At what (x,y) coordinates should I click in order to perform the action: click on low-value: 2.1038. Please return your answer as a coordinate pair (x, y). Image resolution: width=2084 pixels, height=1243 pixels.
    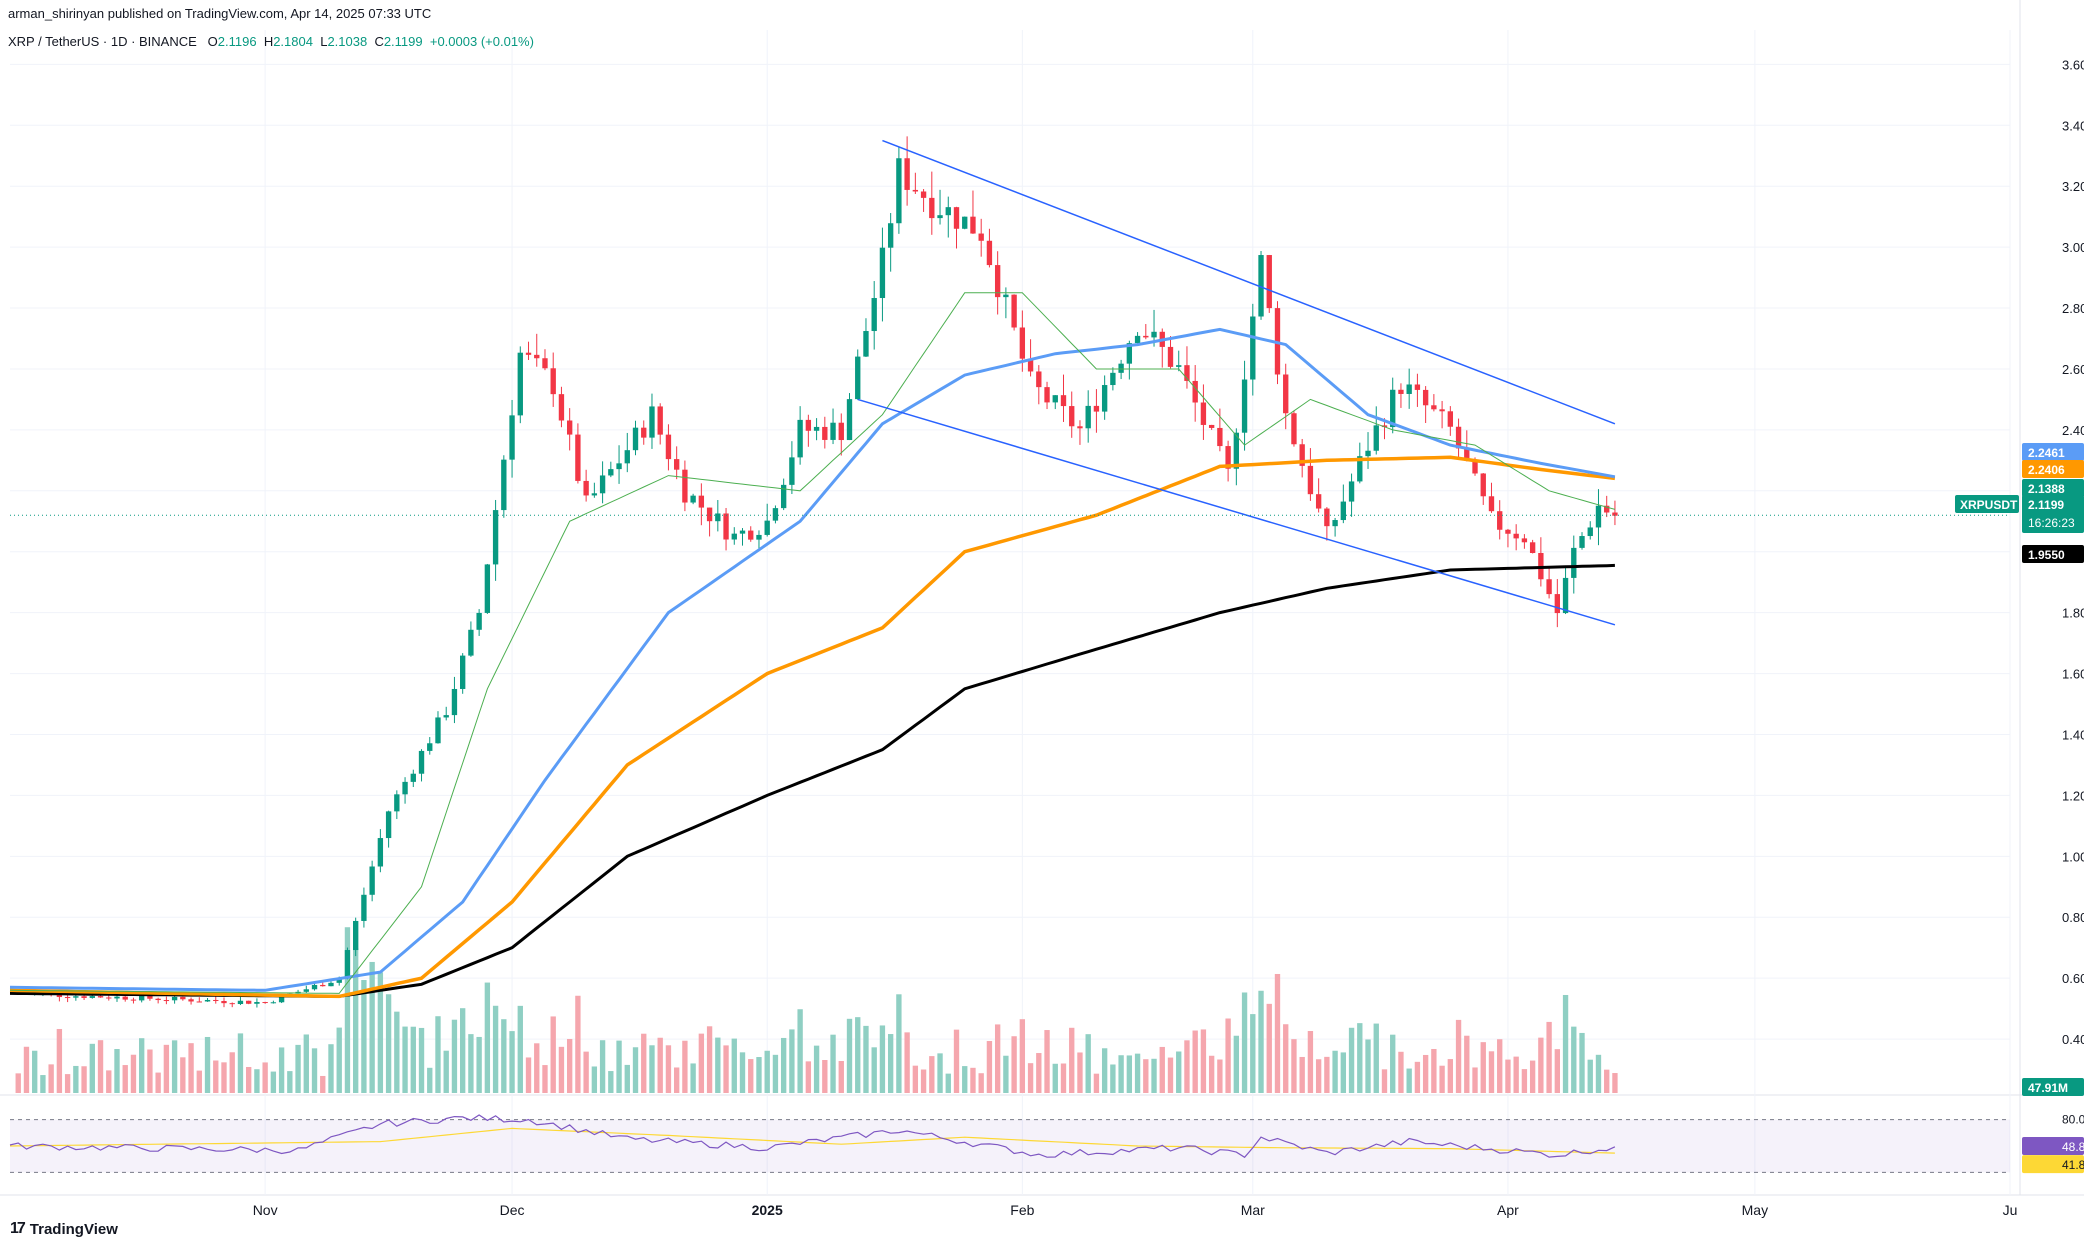
    Looking at the image, I should click on (347, 41).